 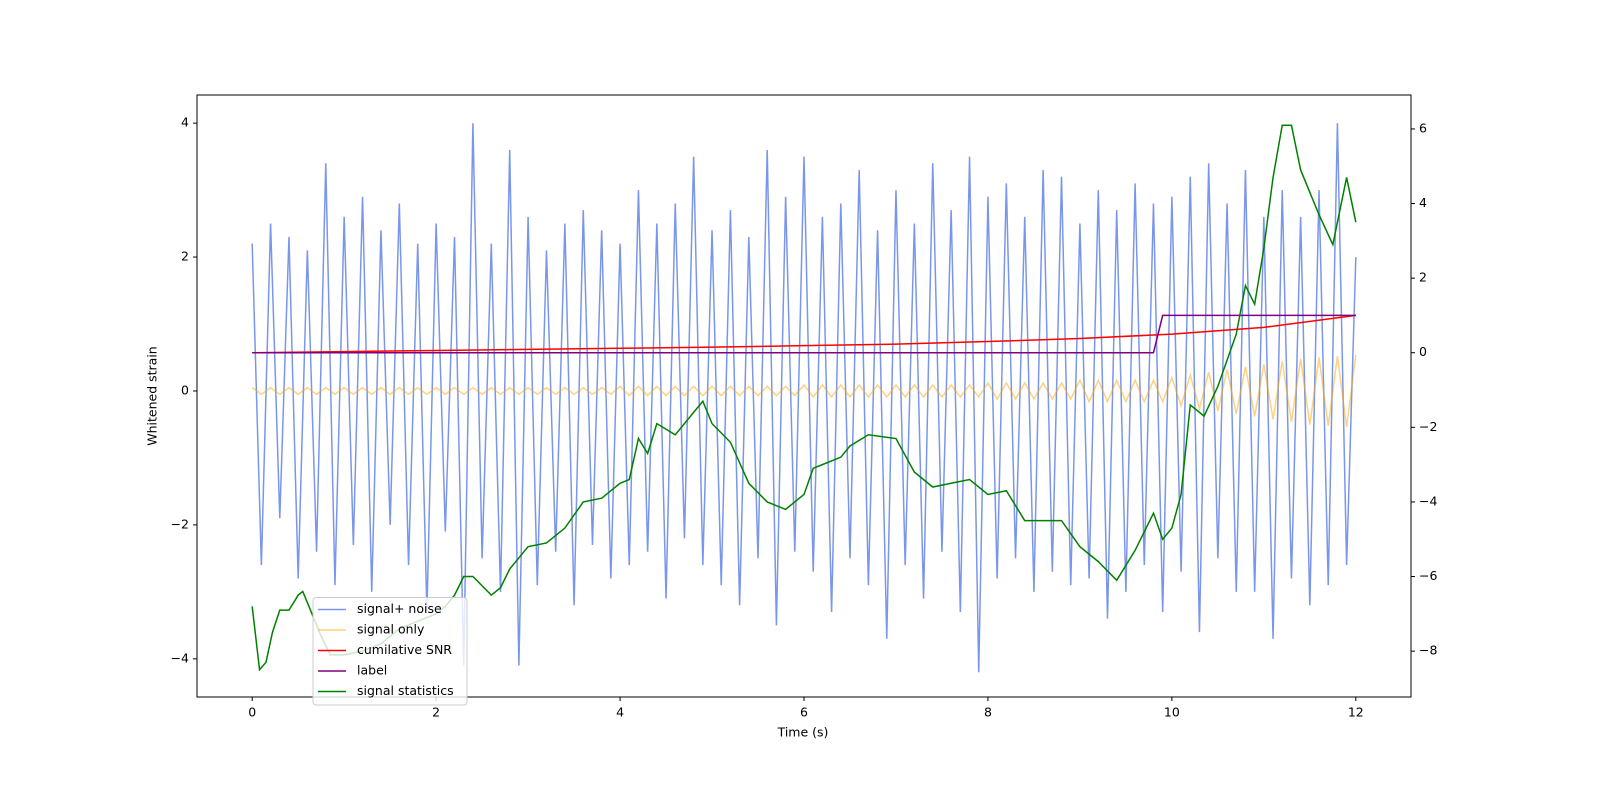 I want to click on x-tick-label: 2, so click(x=436, y=712).